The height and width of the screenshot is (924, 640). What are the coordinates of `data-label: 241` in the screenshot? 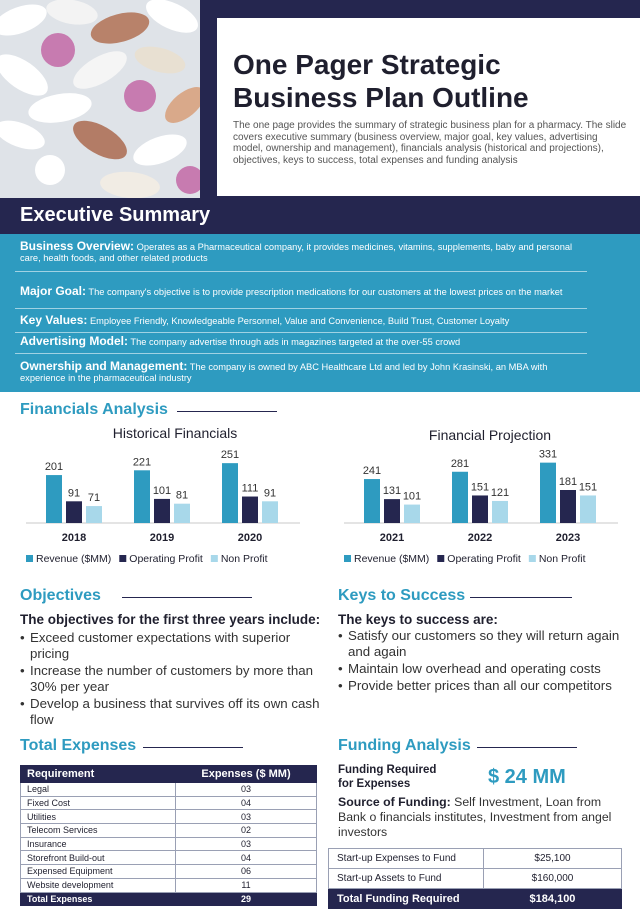 It's located at (372, 471).